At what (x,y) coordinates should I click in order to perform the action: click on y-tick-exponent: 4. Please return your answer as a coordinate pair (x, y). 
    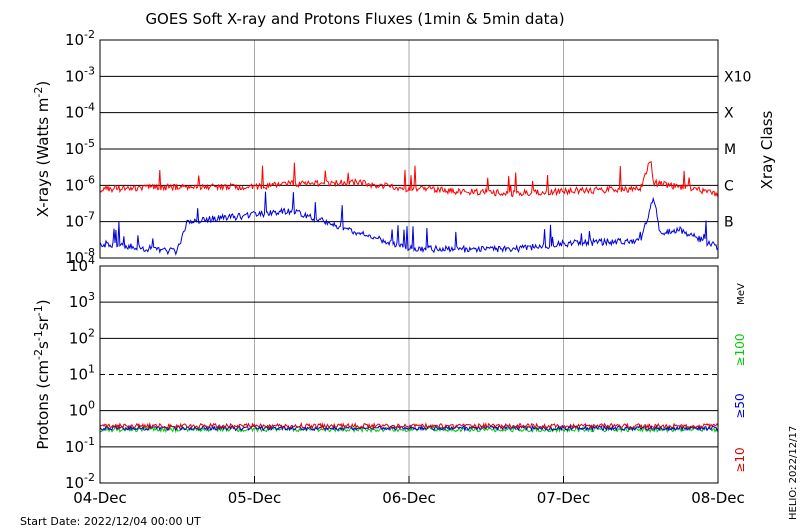
    Looking at the image, I should click on (91, 260).